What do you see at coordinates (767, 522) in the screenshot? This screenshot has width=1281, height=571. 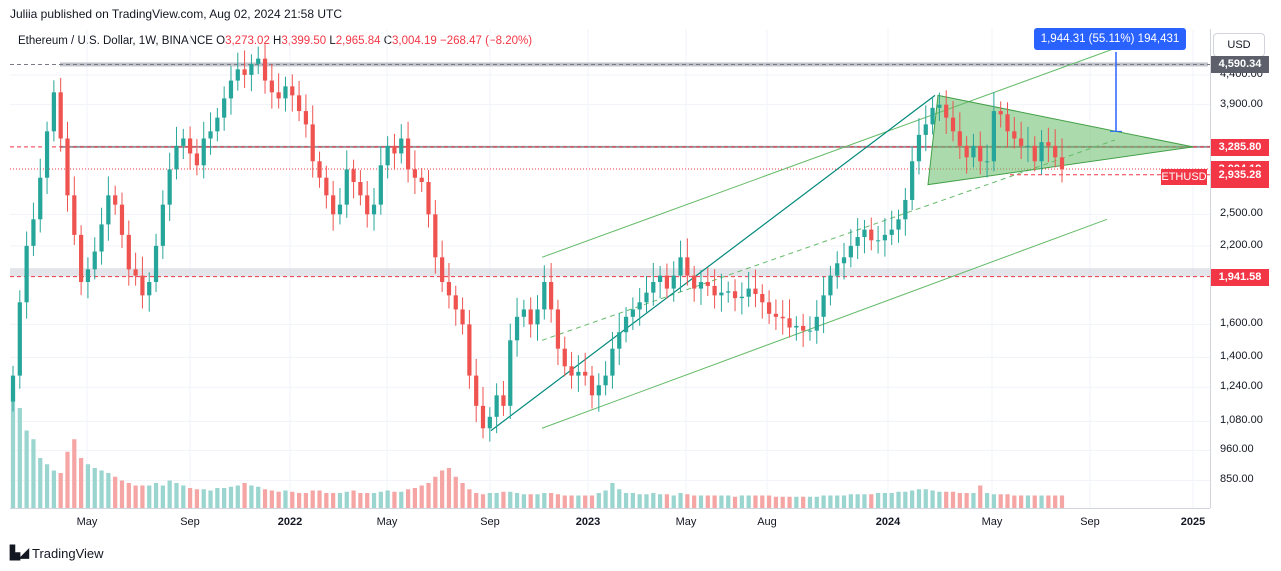 I see `x-tick: Aug` at bounding box center [767, 522].